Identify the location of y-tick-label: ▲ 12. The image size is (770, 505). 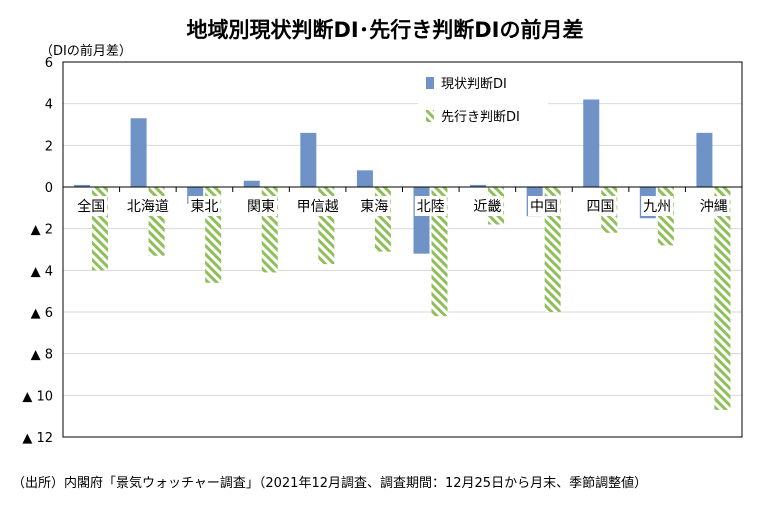
(37, 438).